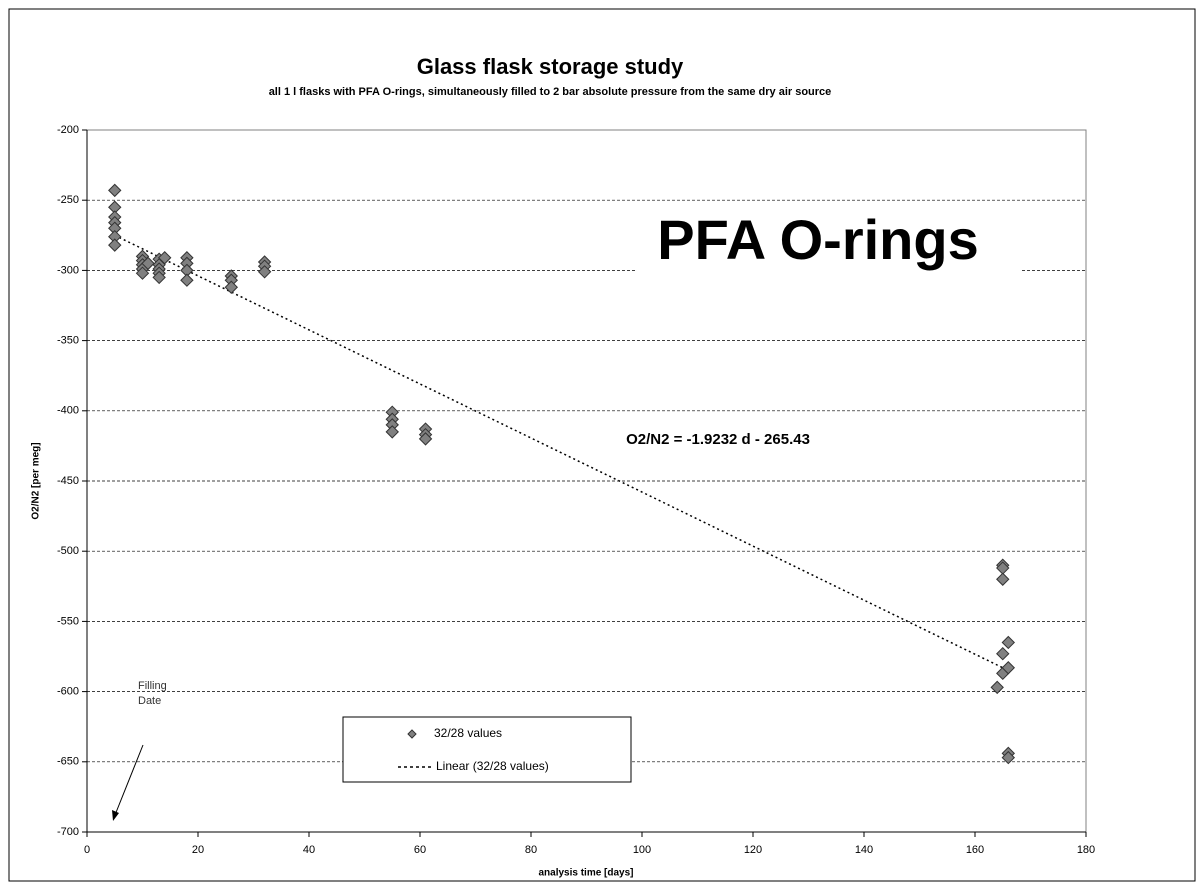 The height and width of the screenshot is (882, 1196). Describe the element at coordinates (68, 762) in the screenshot. I see `y-tick-label: -650` at that location.